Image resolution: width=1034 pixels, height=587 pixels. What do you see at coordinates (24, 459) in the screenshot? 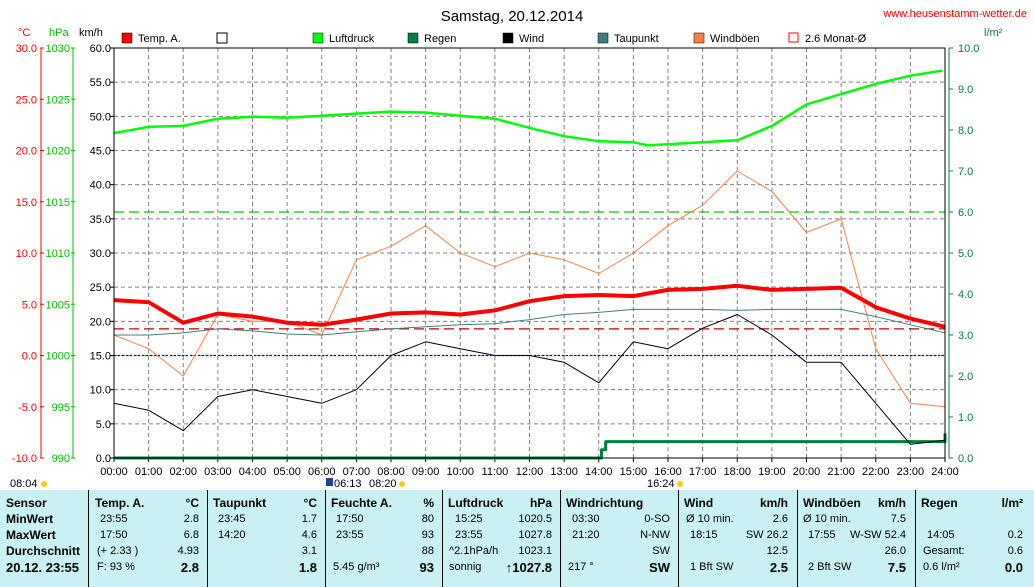
I see `temp-tick-label: -10.0` at bounding box center [24, 459].